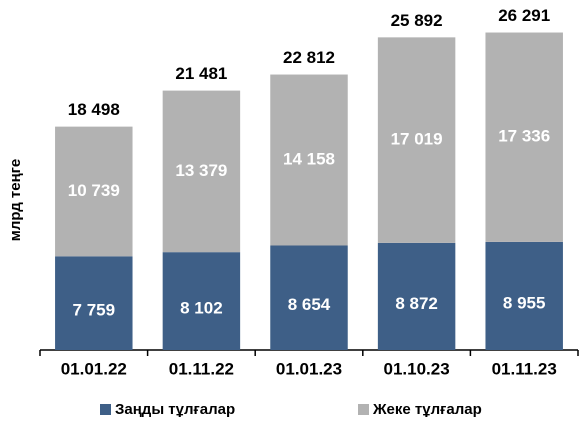 Image resolution: width=583 pixels, height=421 pixels. I want to click on value-label: 8 955, so click(524, 302).